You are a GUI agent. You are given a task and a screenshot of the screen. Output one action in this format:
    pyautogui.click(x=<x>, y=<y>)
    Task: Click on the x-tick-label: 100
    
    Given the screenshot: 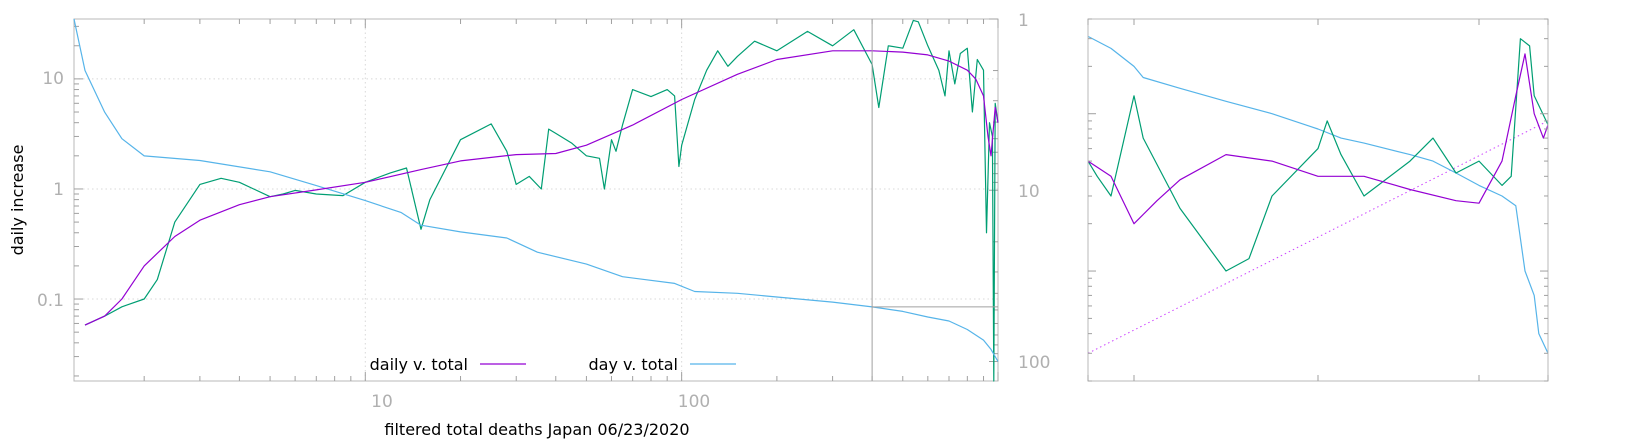 What is the action you would take?
    pyautogui.click(x=694, y=402)
    